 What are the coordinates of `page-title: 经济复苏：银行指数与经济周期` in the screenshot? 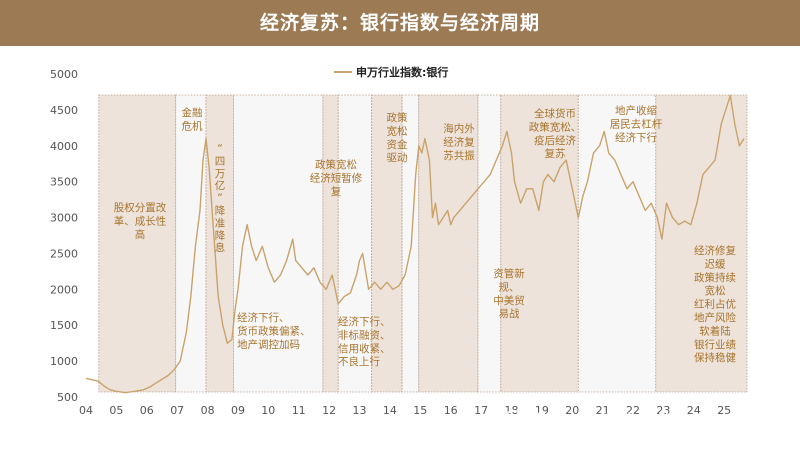 It's located at (399, 23).